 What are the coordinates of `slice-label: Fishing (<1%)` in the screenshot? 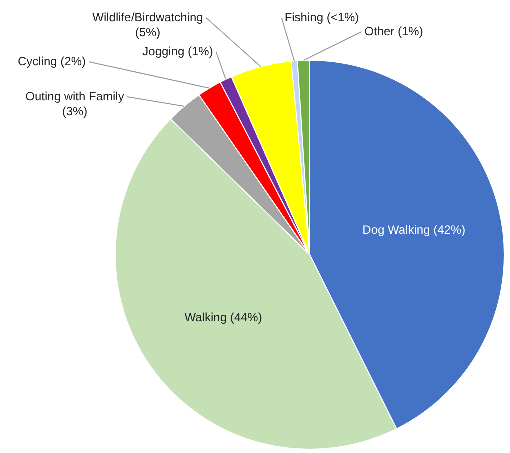 It's located at (322, 17).